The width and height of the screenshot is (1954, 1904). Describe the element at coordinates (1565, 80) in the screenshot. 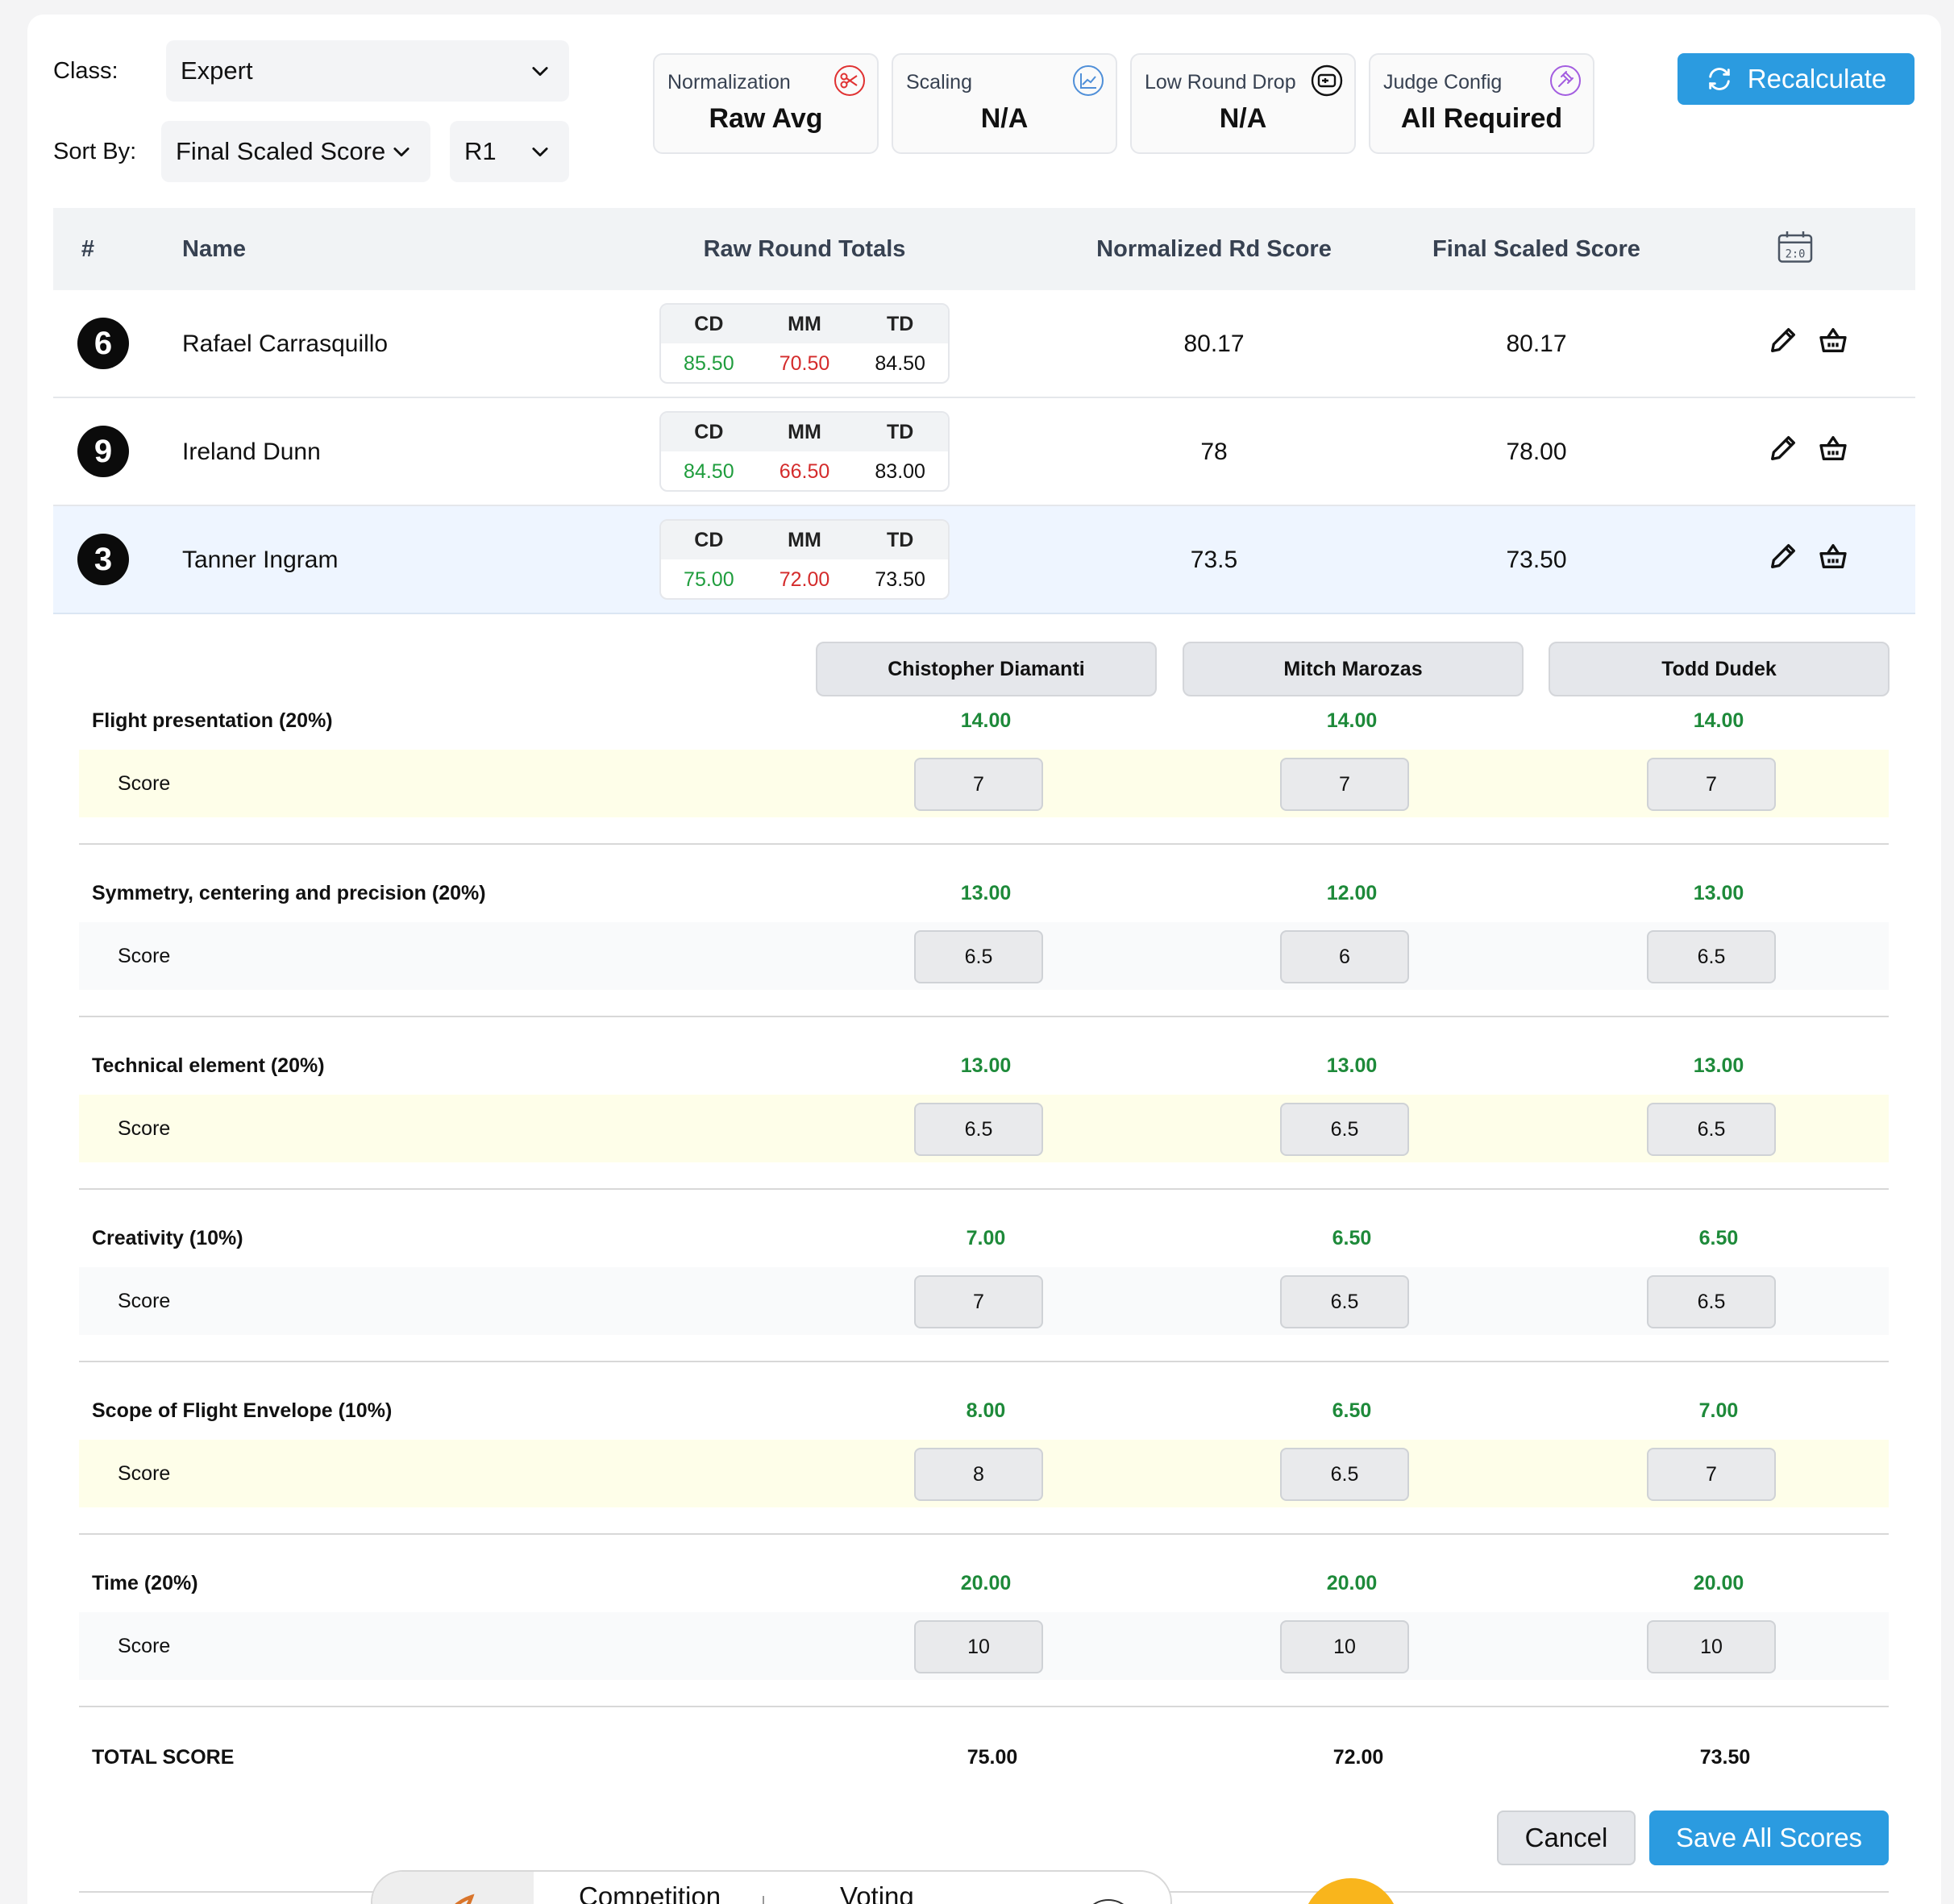

I see `gavel-icon` at that location.